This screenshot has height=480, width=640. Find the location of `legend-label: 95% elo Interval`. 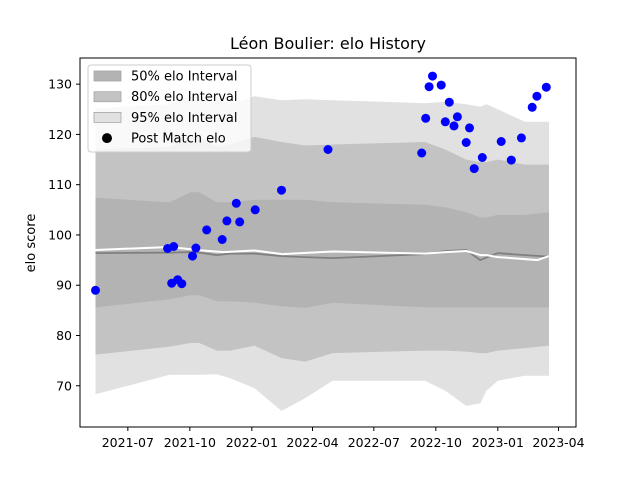

legend-label: 95% elo Interval is located at coordinates (184, 118).